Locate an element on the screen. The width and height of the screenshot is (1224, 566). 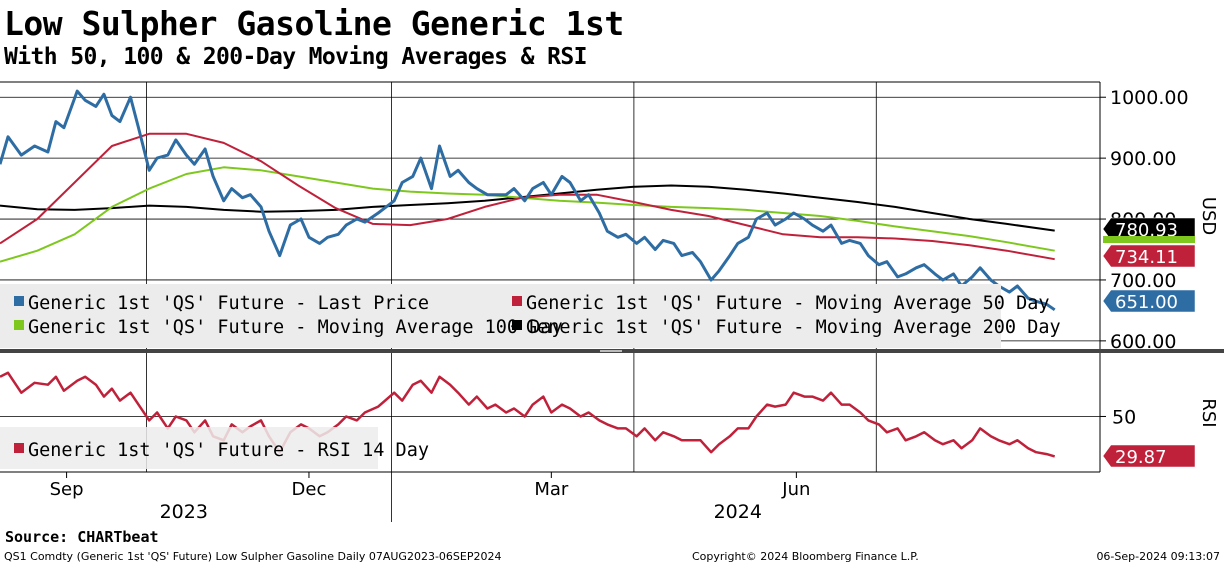
source-label: Source: CHARTbeat is located at coordinates (82, 537).